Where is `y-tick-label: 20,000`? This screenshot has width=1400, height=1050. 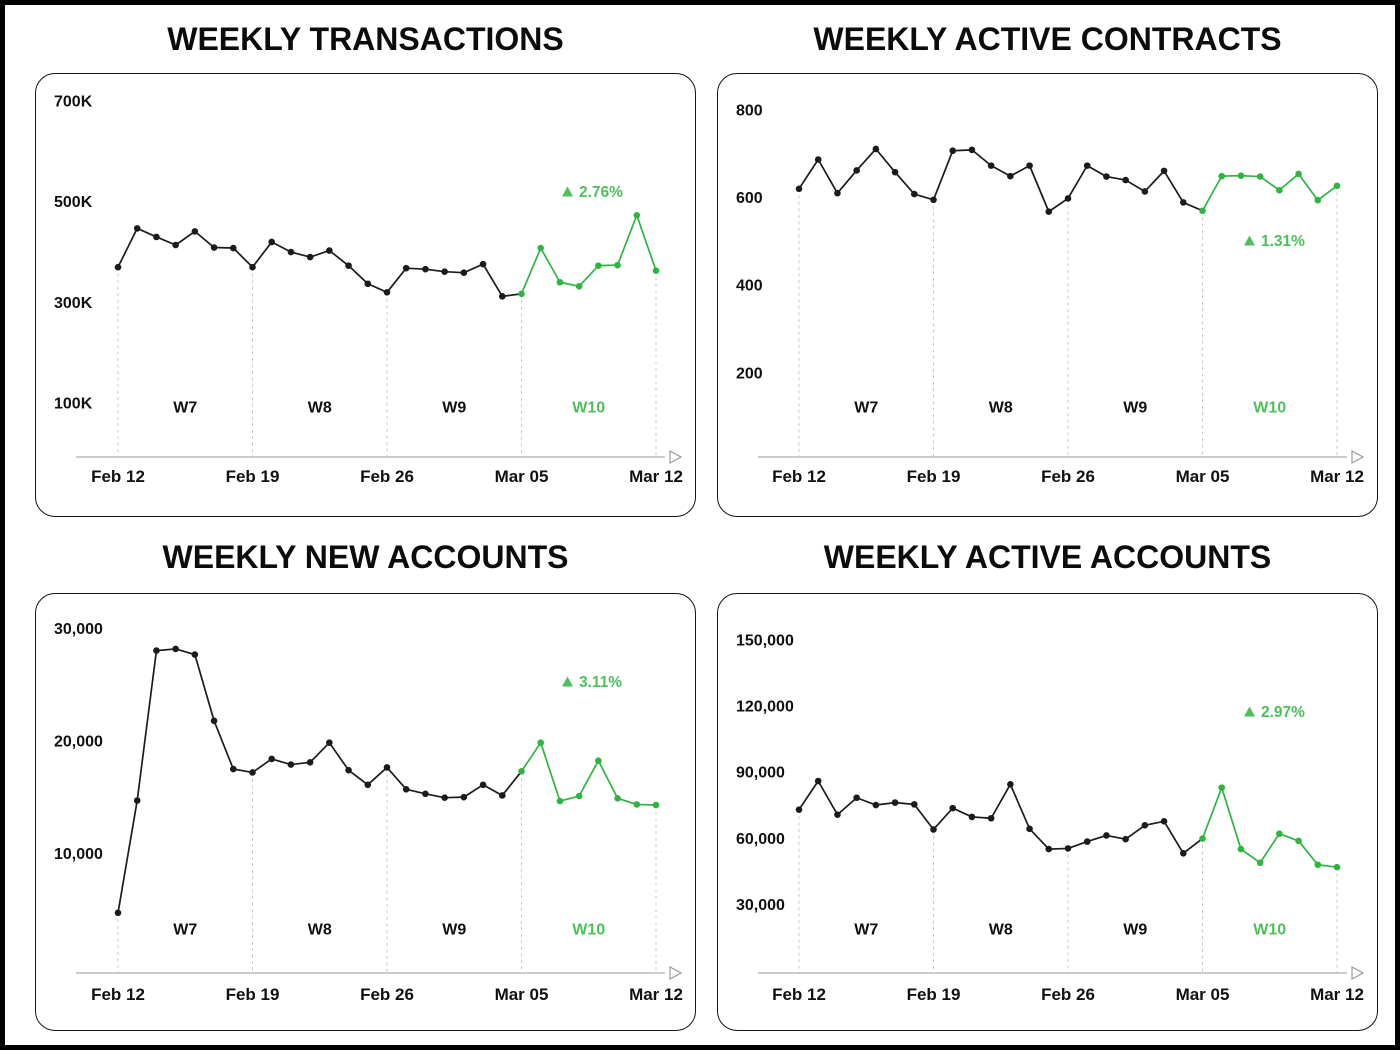 y-tick-label: 20,000 is located at coordinates (78, 742).